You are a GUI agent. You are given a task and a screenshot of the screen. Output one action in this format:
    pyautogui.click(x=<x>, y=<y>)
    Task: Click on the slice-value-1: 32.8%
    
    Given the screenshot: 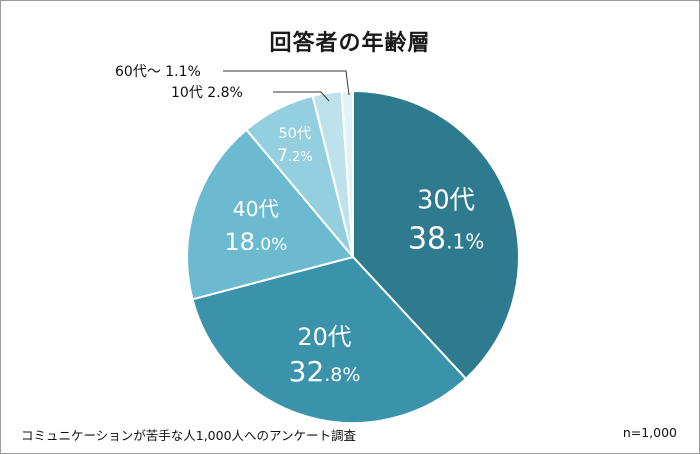 What is the action you would take?
    pyautogui.click(x=325, y=371)
    